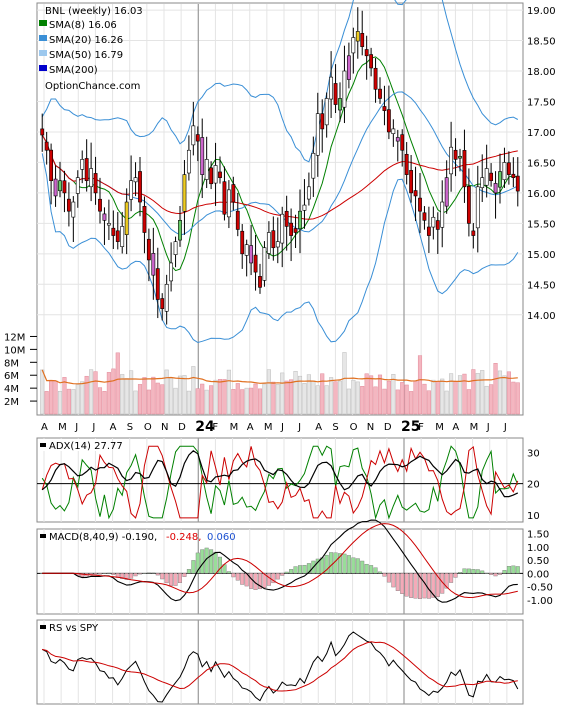 The height and width of the screenshot is (706, 566). Describe the element at coordinates (279, 377) in the screenshot. I see `volume-average-line` at that location.